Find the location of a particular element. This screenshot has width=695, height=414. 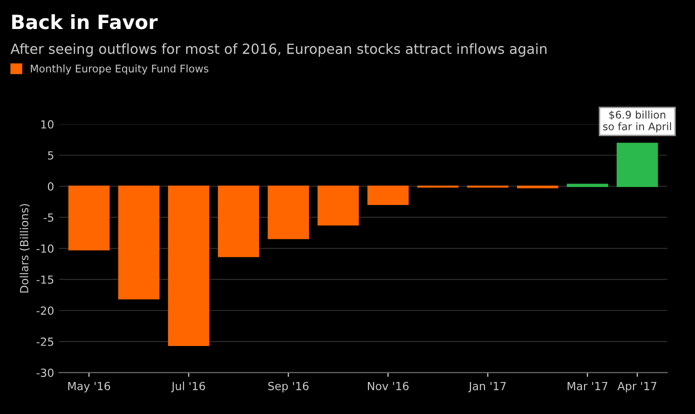

legend-label: Monthly Europe Equity Fund Flows is located at coordinates (119, 69).